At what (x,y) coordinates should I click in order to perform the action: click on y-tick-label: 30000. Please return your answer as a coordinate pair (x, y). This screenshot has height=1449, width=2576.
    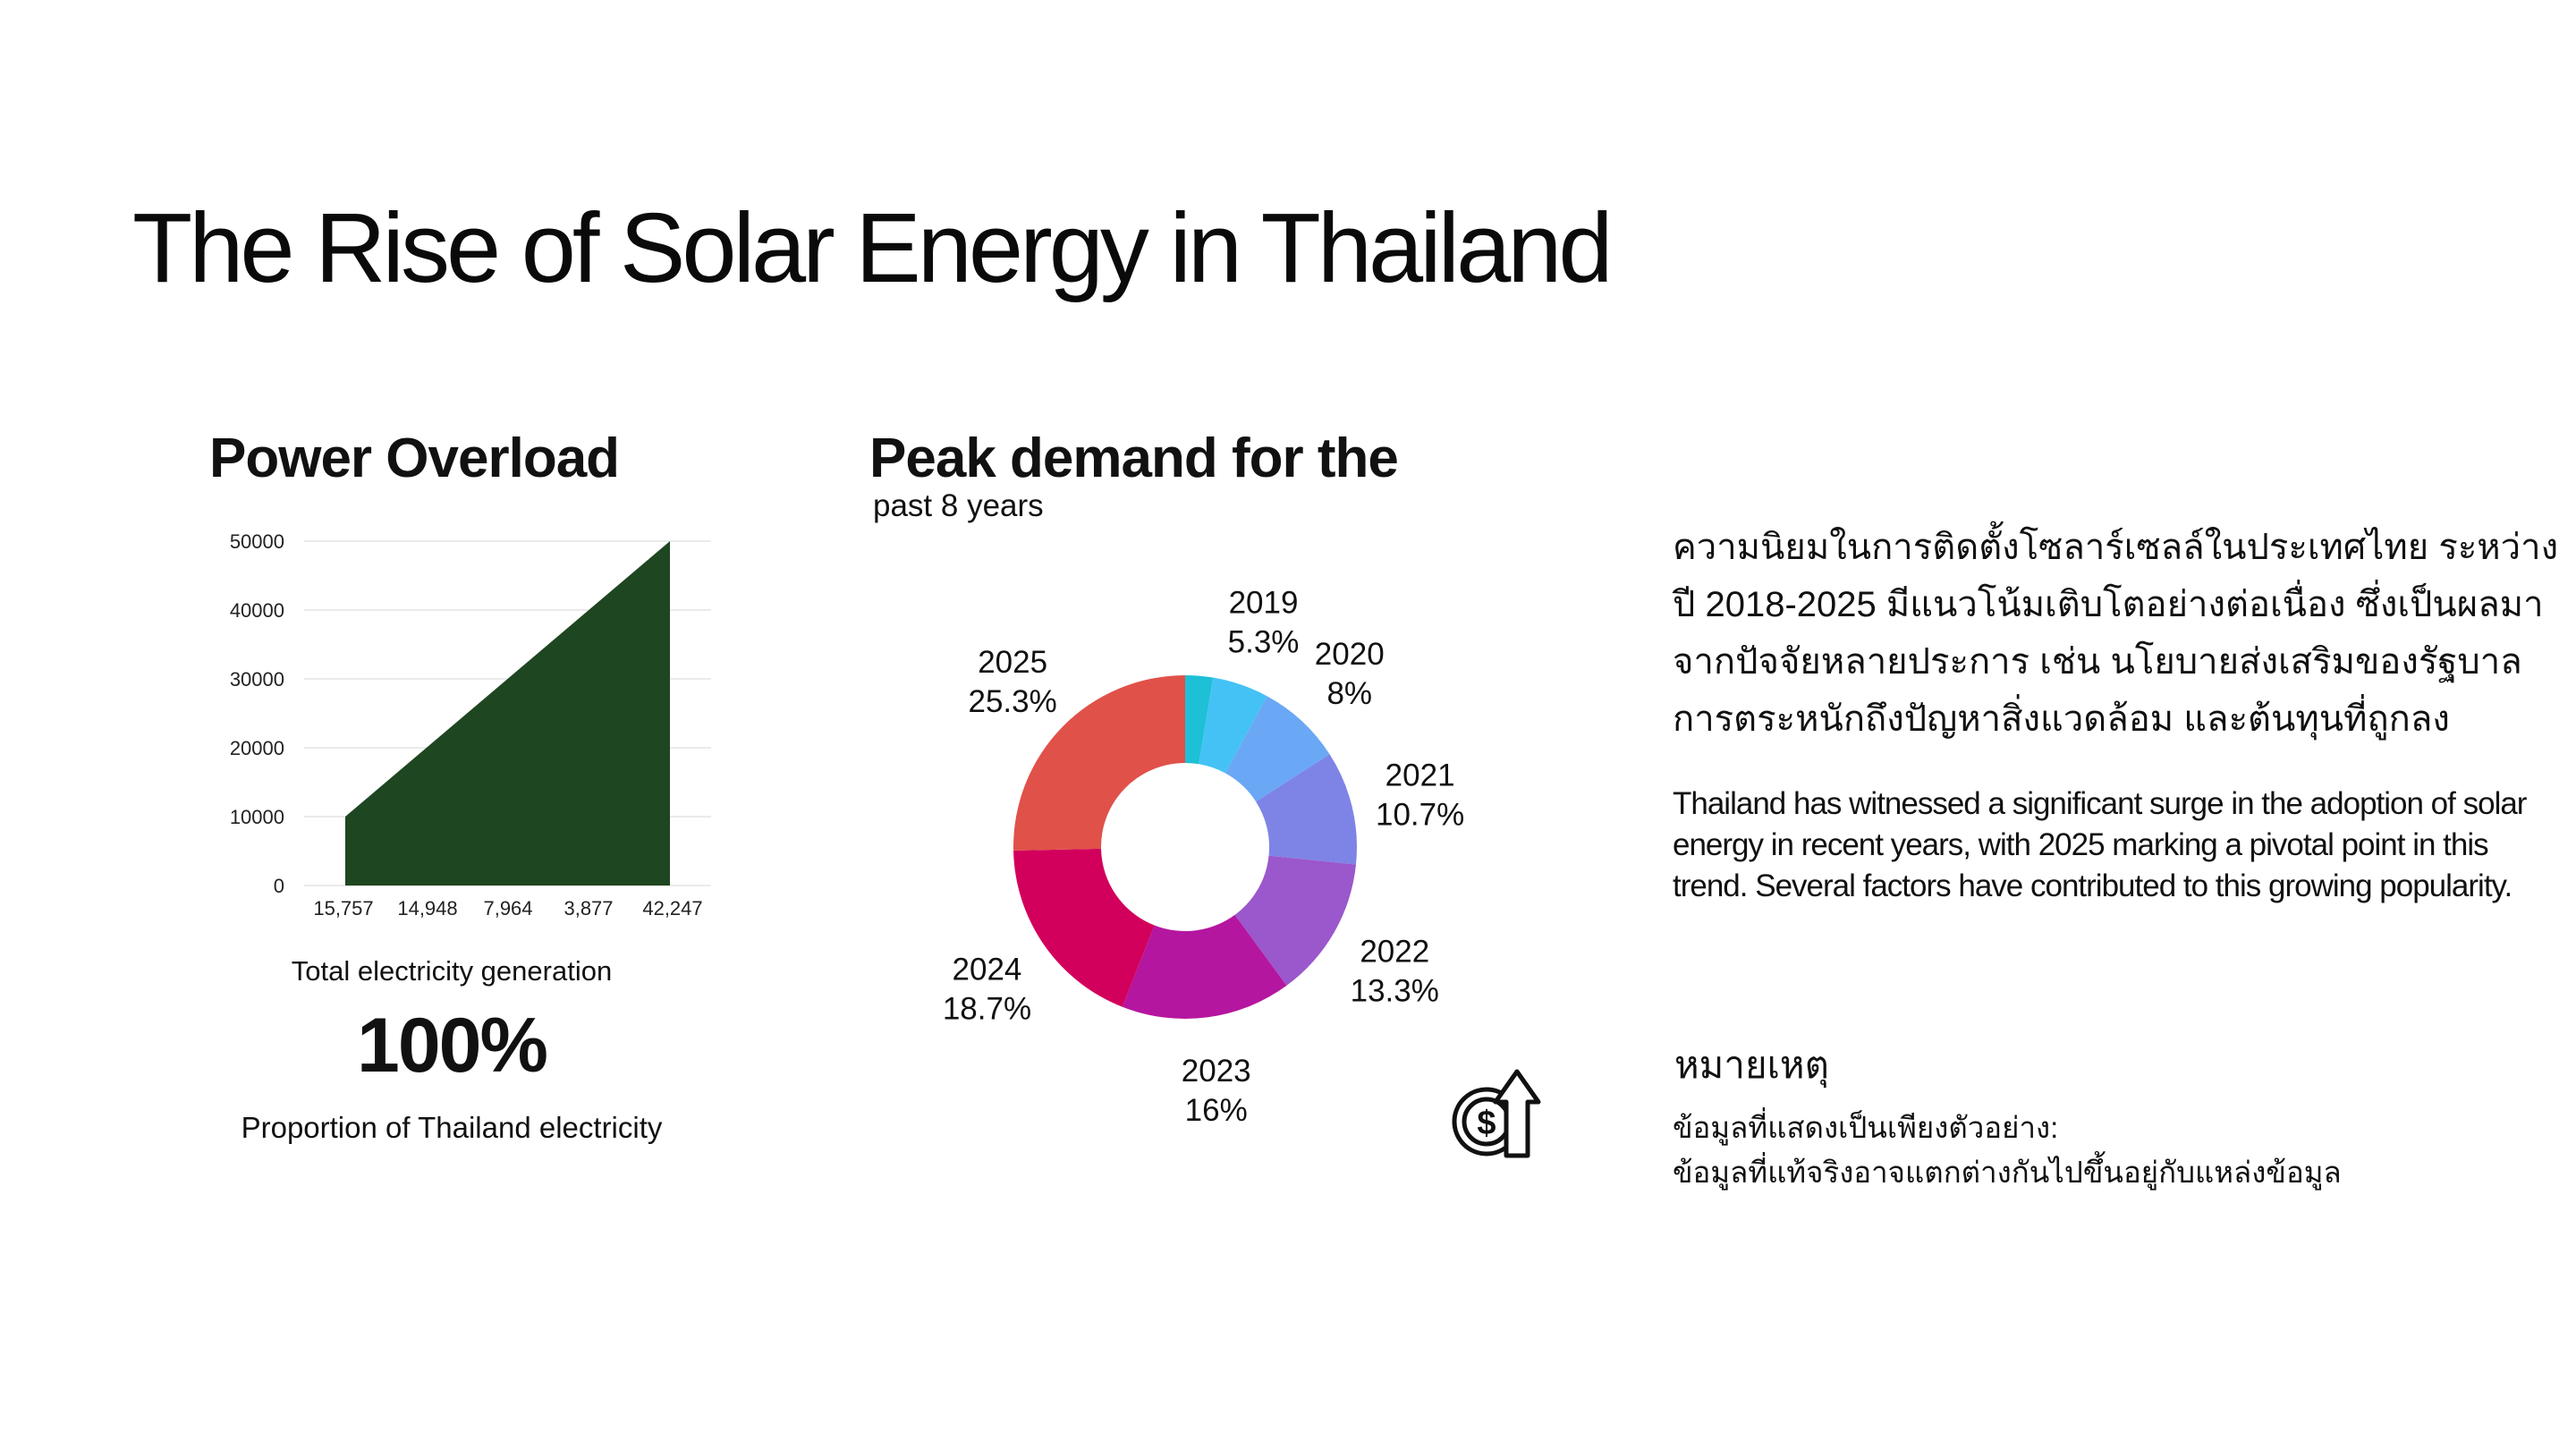
    Looking at the image, I should click on (257, 679).